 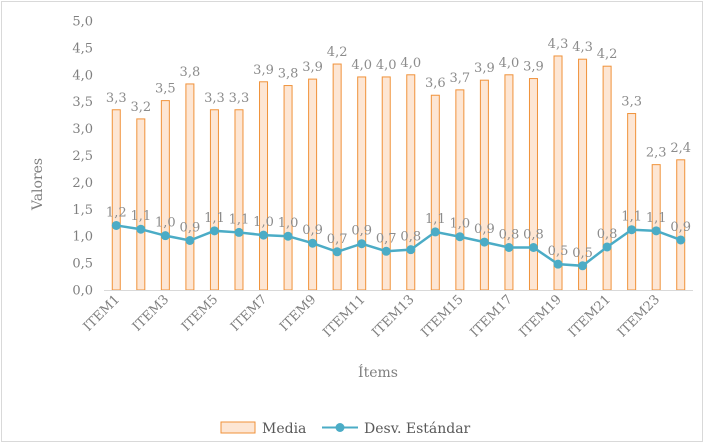 What do you see at coordinates (151, 313) in the screenshot?
I see `x-tick-label: ITEM3` at bounding box center [151, 313].